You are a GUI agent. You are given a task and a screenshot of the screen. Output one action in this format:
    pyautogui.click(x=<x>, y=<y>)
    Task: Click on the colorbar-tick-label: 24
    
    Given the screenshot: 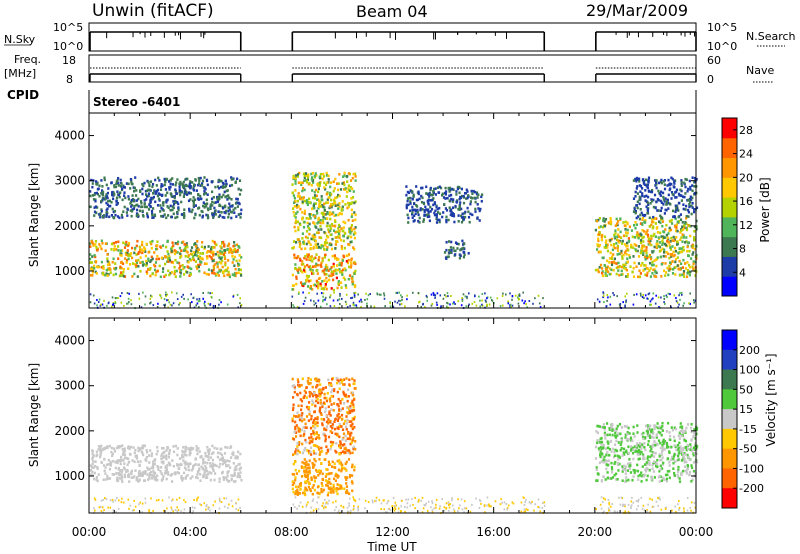 What is the action you would take?
    pyautogui.click(x=746, y=154)
    